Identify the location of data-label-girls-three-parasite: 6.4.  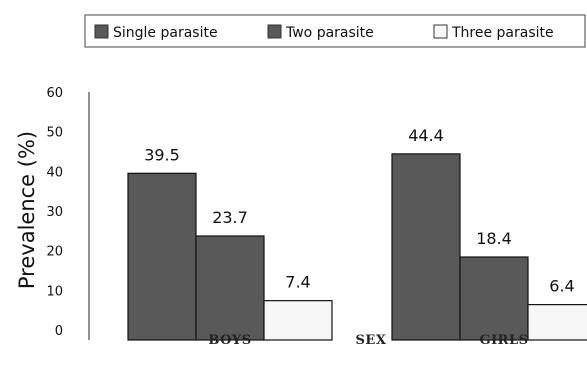
(561, 286).